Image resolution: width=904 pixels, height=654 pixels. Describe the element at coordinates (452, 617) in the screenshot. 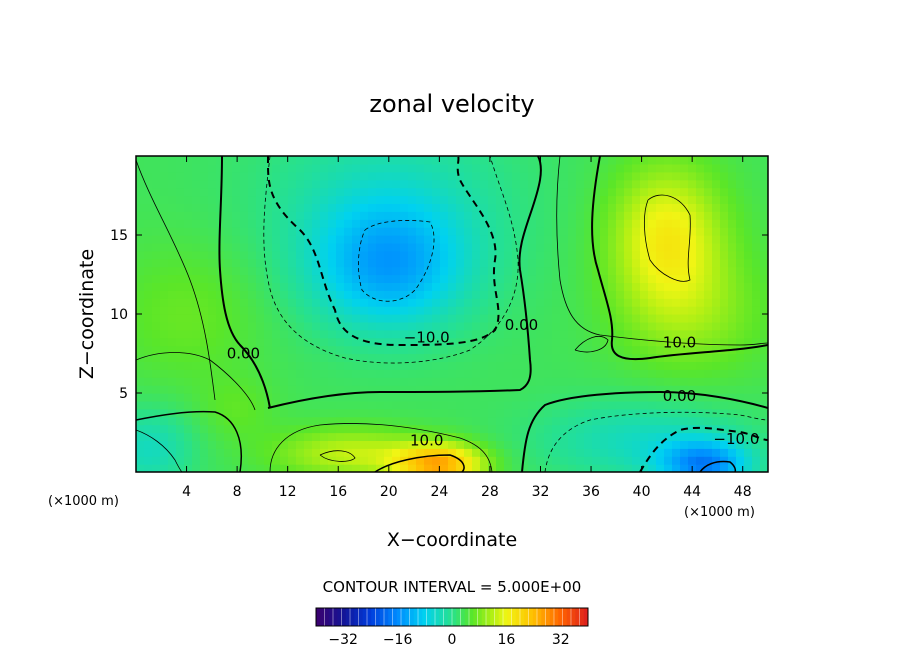

I see `colorbar` at that location.